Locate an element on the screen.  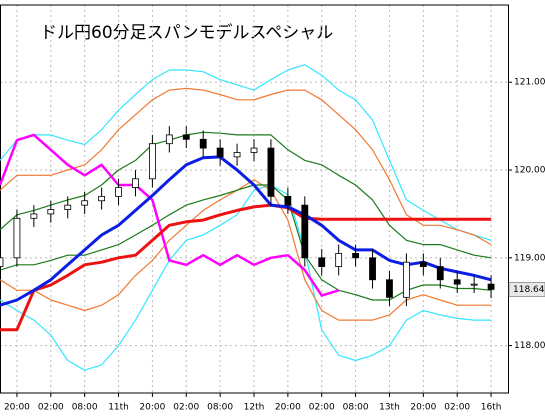
x-tick-label: 11th is located at coordinates (118, 408).